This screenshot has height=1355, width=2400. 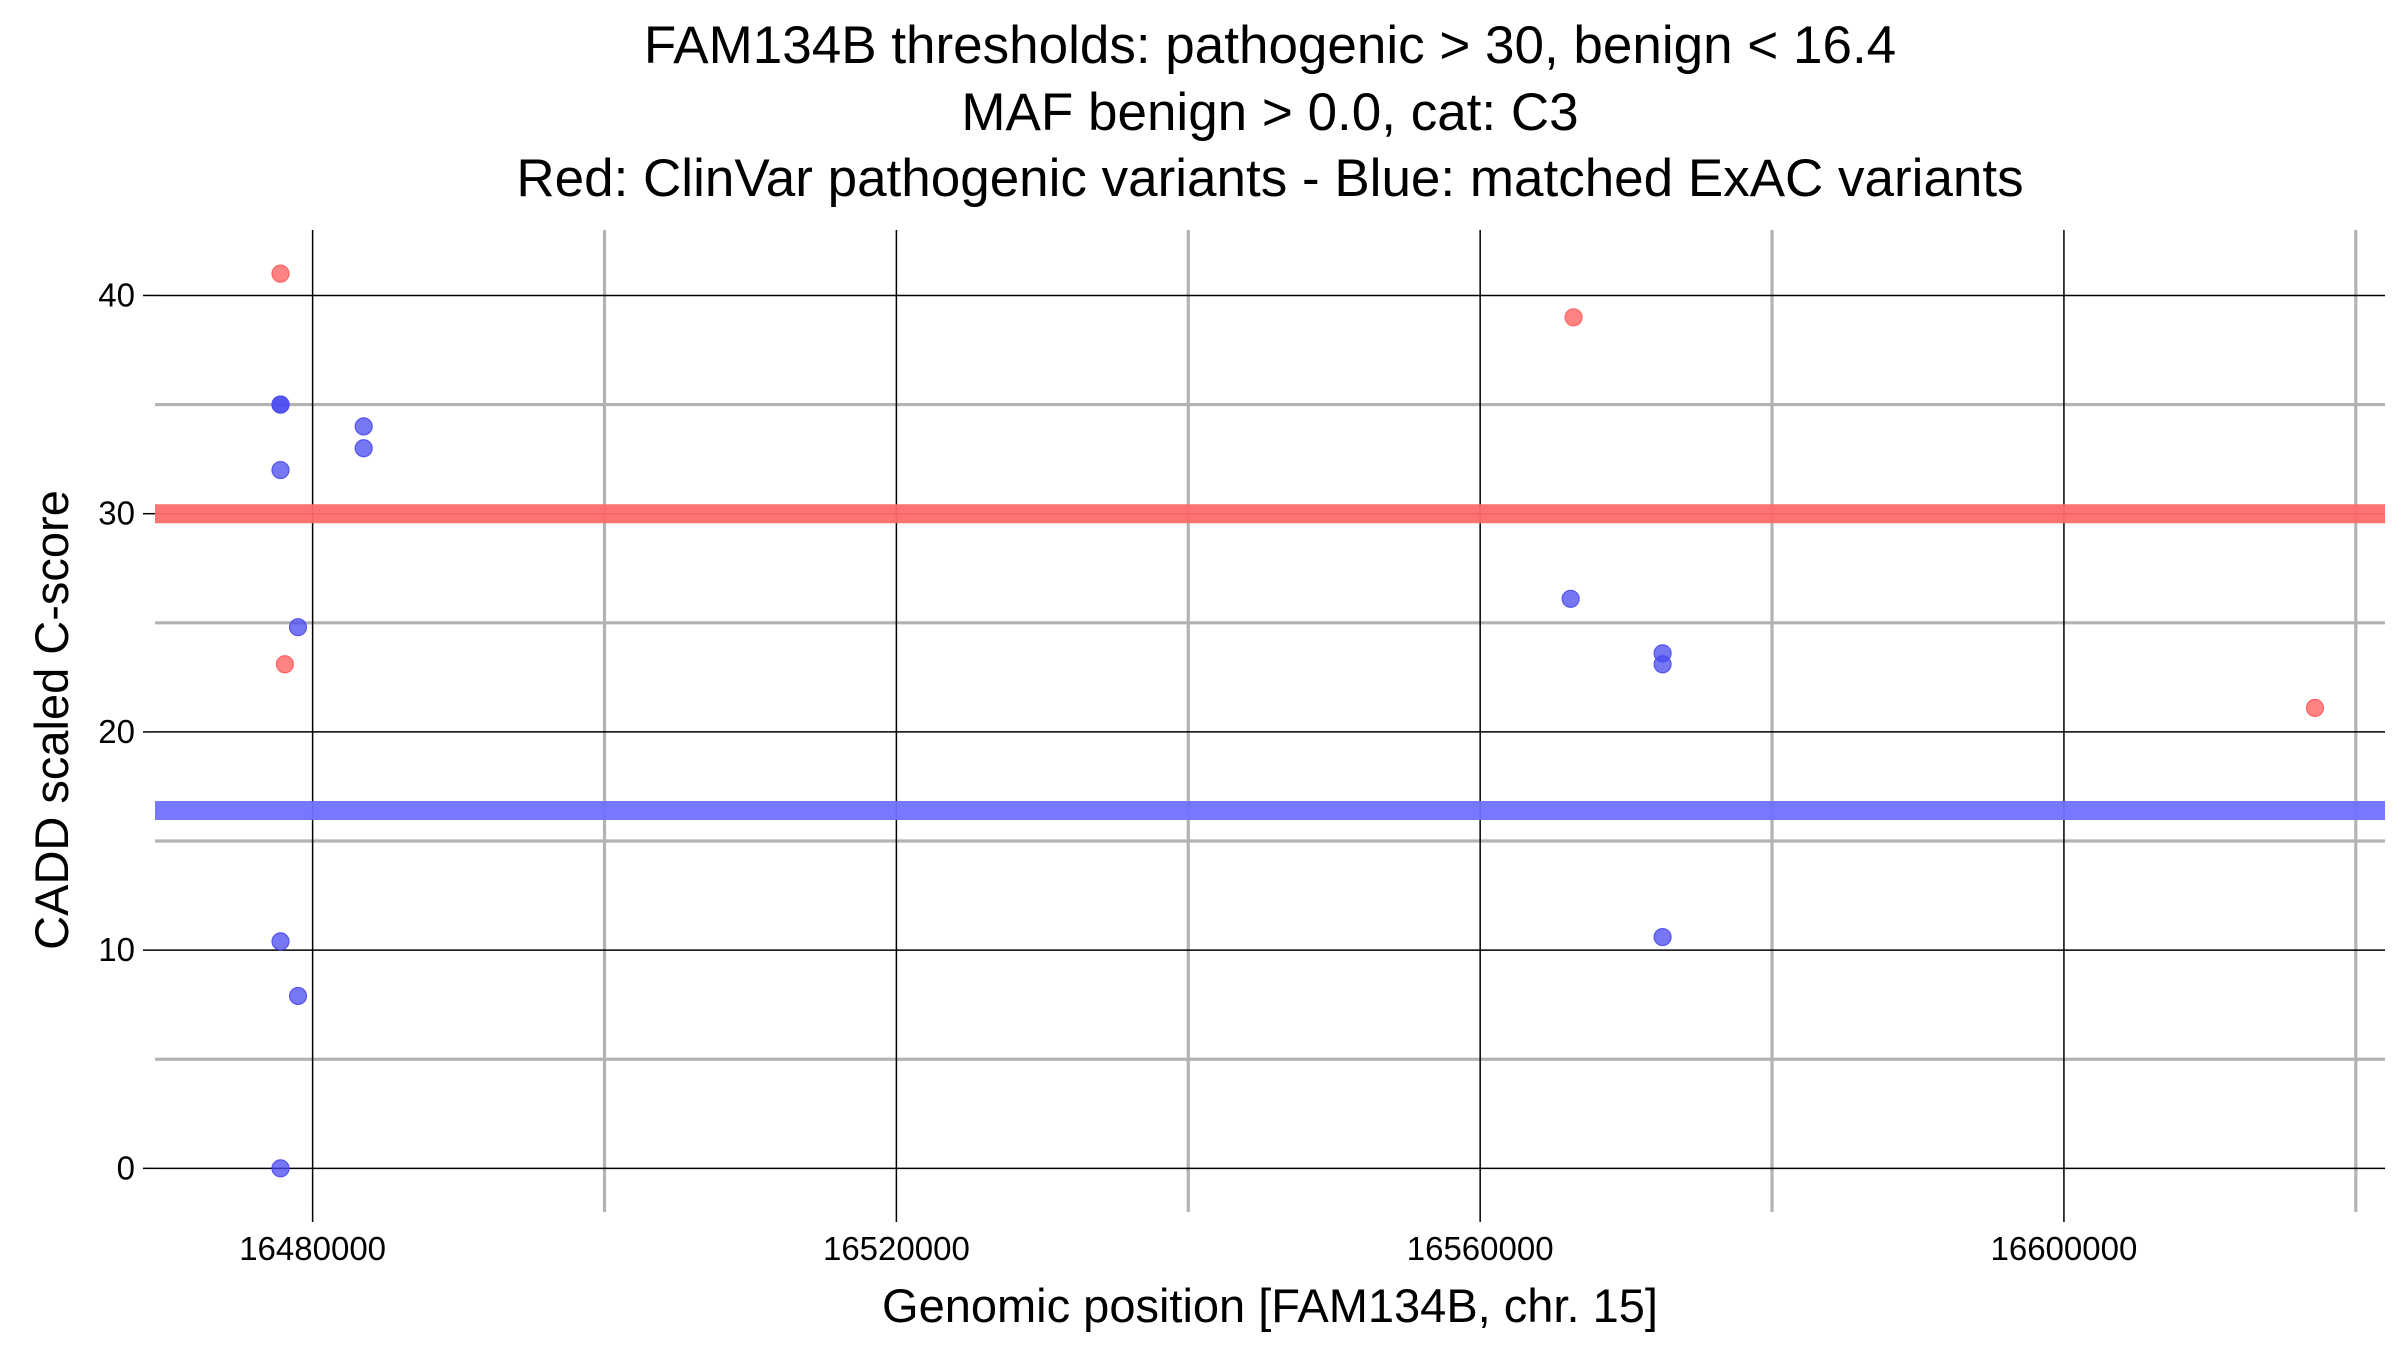 I want to click on y-axis-ticks: 0 10 20 30 40, so click(x=126, y=731).